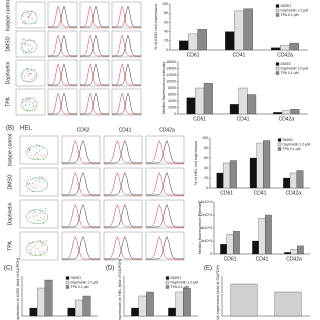  I want to click on x-tick-label: CD41, so click(260, 193).